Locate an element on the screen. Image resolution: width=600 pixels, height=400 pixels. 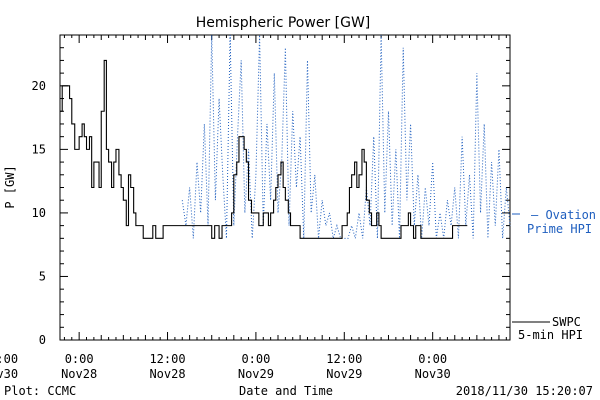
x-axis-label: Date and Time is located at coordinates (286, 391).